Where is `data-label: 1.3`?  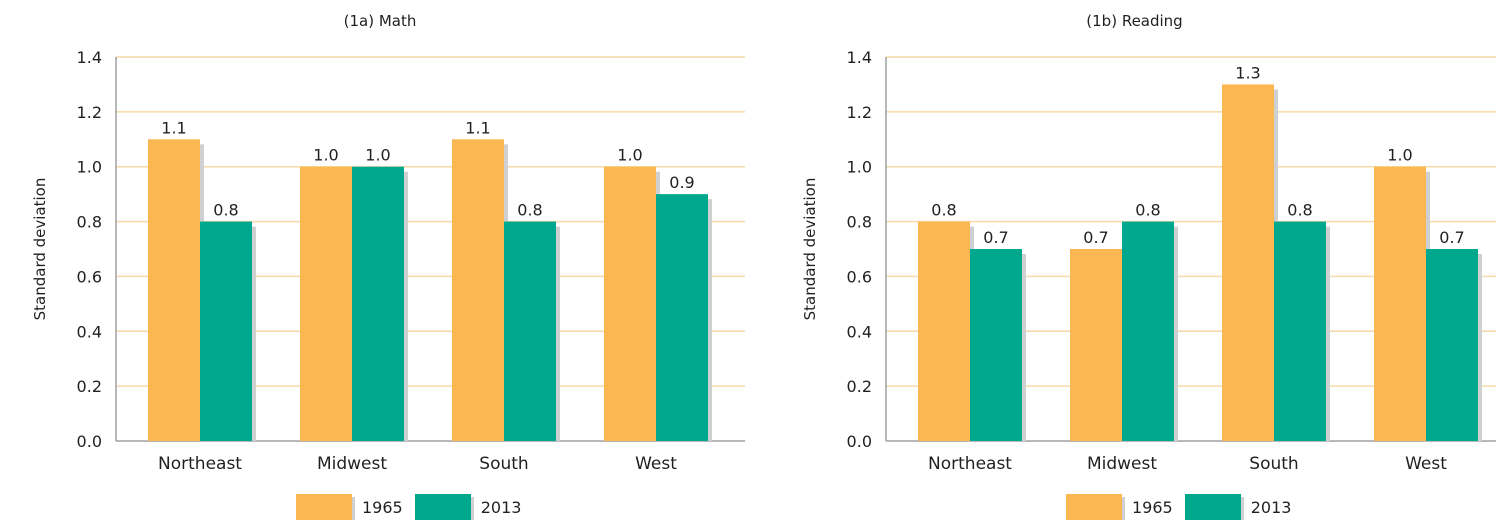 data-label: 1.3 is located at coordinates (1247, 72).